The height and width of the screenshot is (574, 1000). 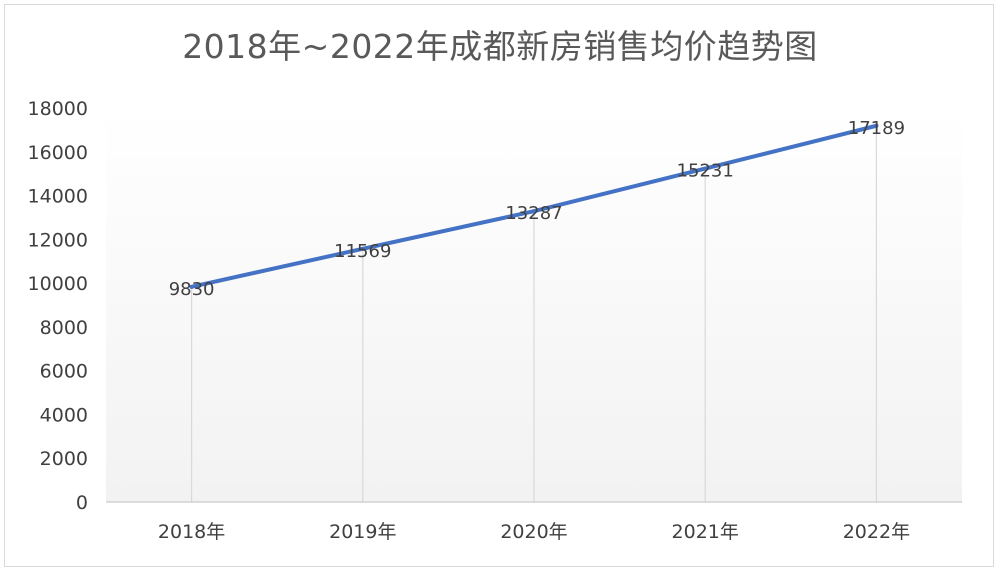 What do you see at coordinates (191, 532) in the screenshot?
I see `x-tick-label: 2018年` at bounding box center [191, 532].